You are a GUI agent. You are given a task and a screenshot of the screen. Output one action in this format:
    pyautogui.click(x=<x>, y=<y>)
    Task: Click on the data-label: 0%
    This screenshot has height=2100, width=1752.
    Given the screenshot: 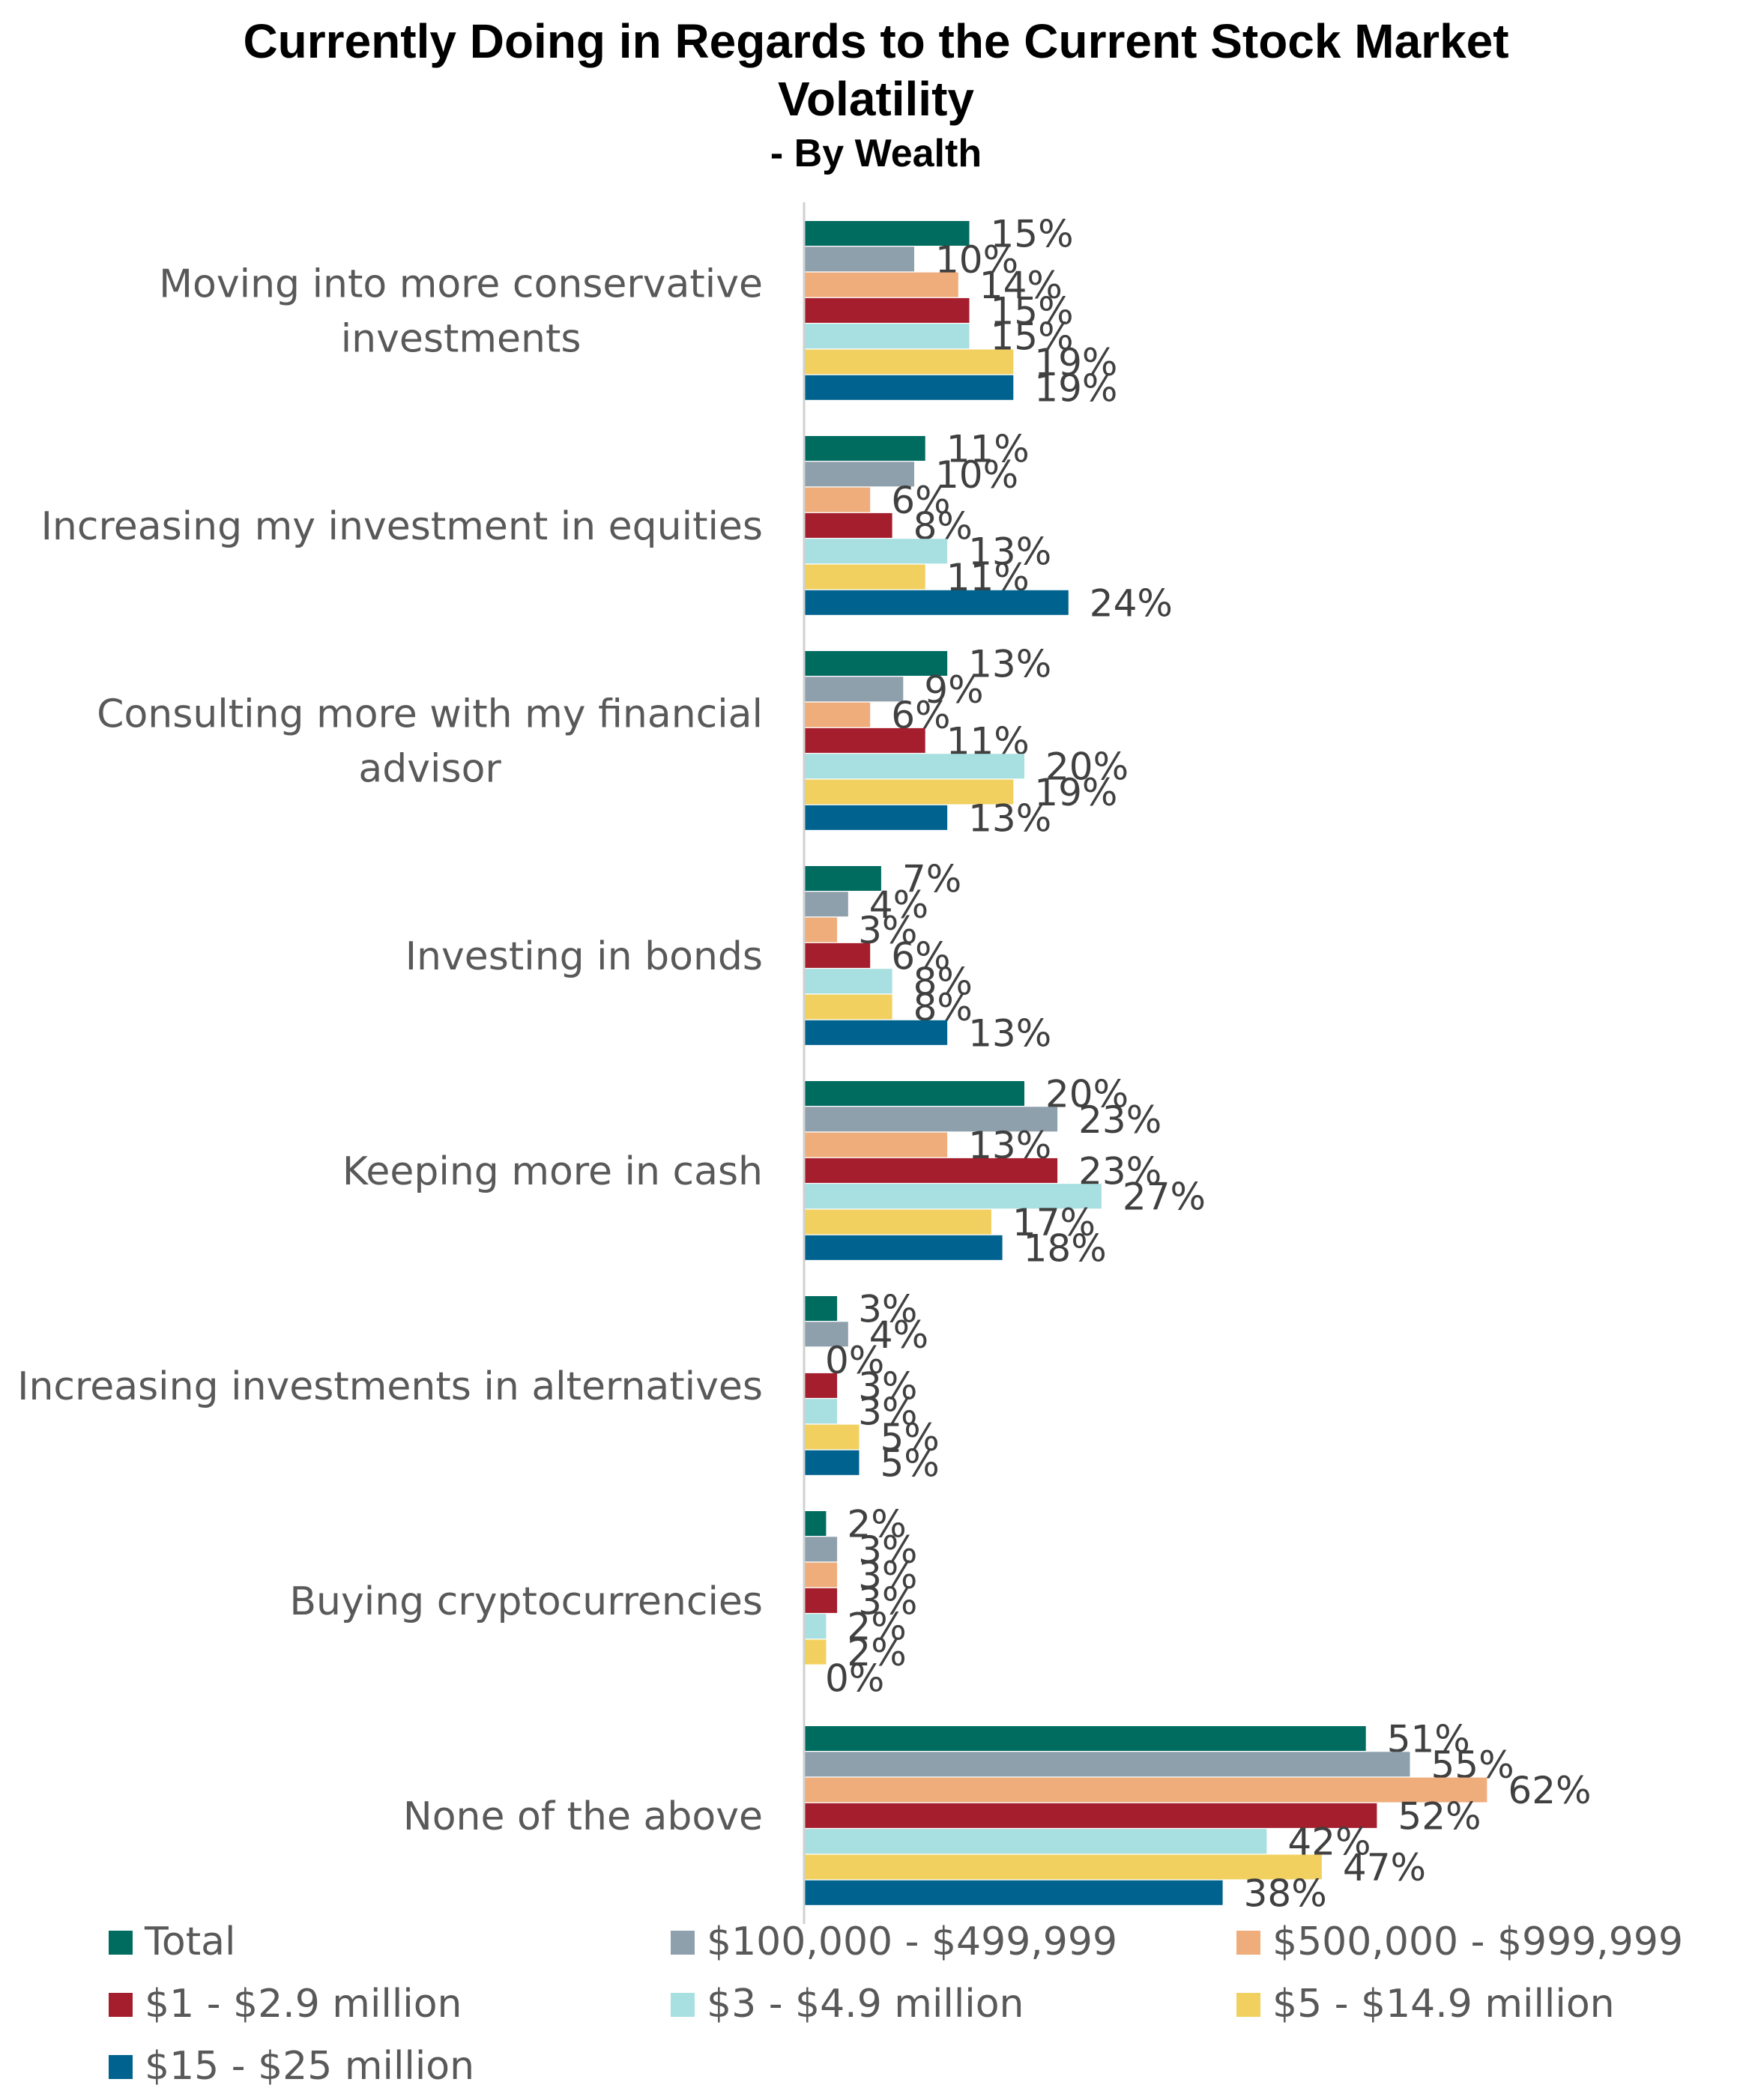 What is the action you would take?
    pyautogui.click(x=854, y=1678)
    